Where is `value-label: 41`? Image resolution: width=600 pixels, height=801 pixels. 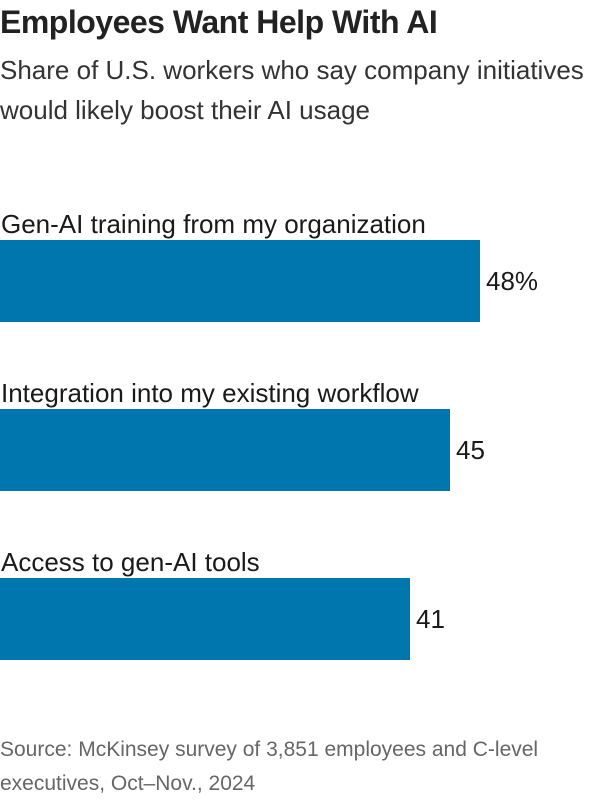
value-label: 41 is located at coordinates (430, 619).